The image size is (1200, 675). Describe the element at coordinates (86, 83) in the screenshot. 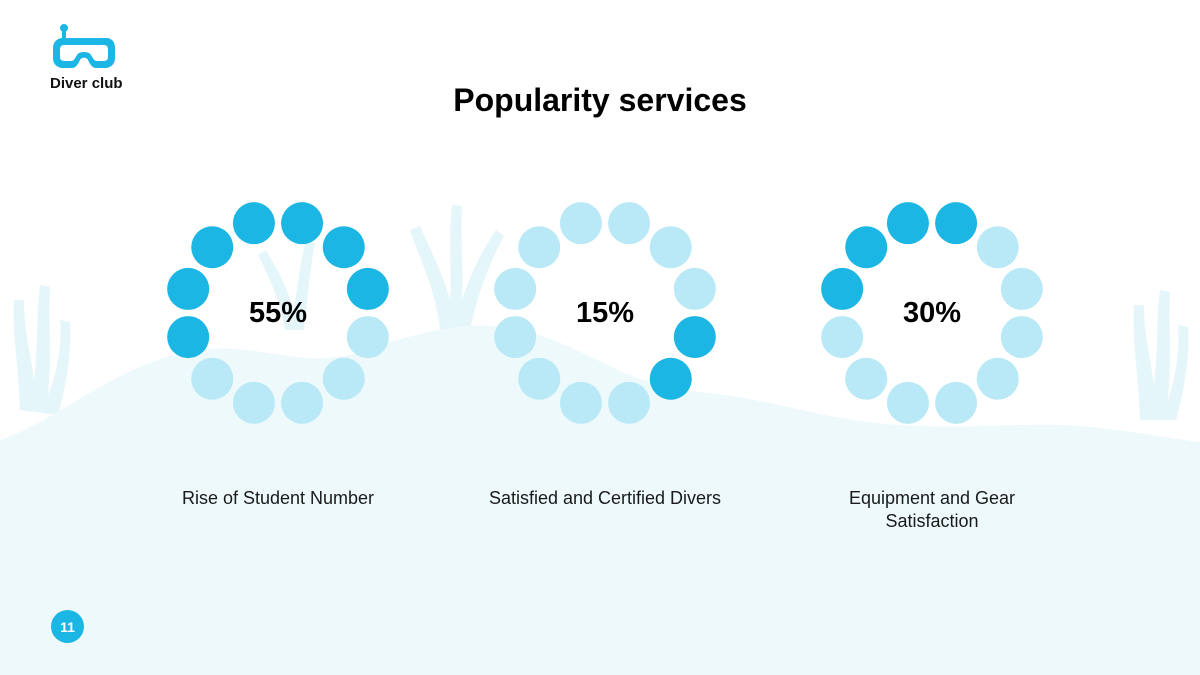

I see `brand-name: Diver club` at that location.